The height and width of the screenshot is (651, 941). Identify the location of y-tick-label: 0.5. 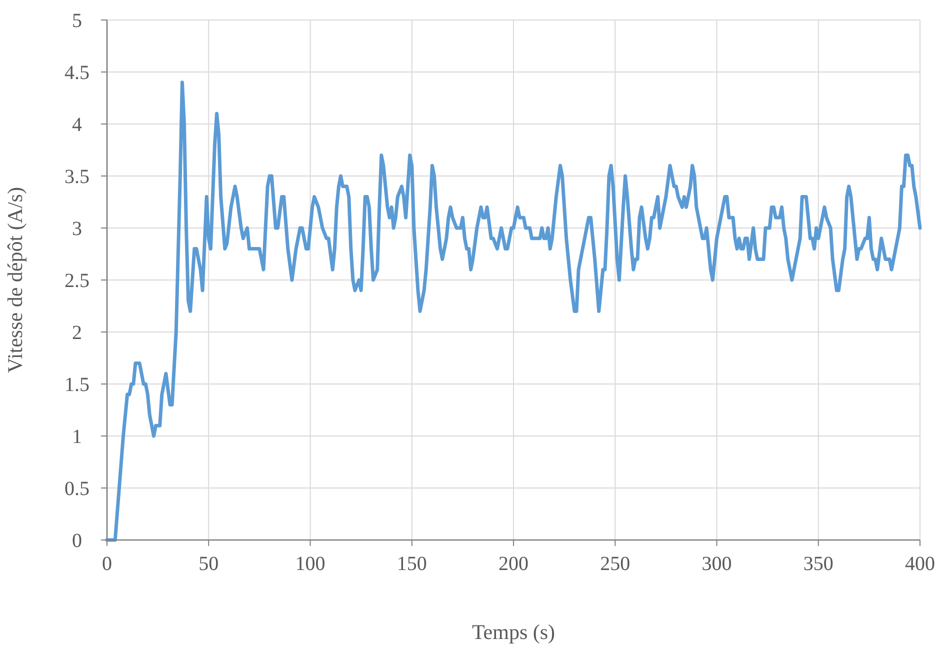
(77, 489).